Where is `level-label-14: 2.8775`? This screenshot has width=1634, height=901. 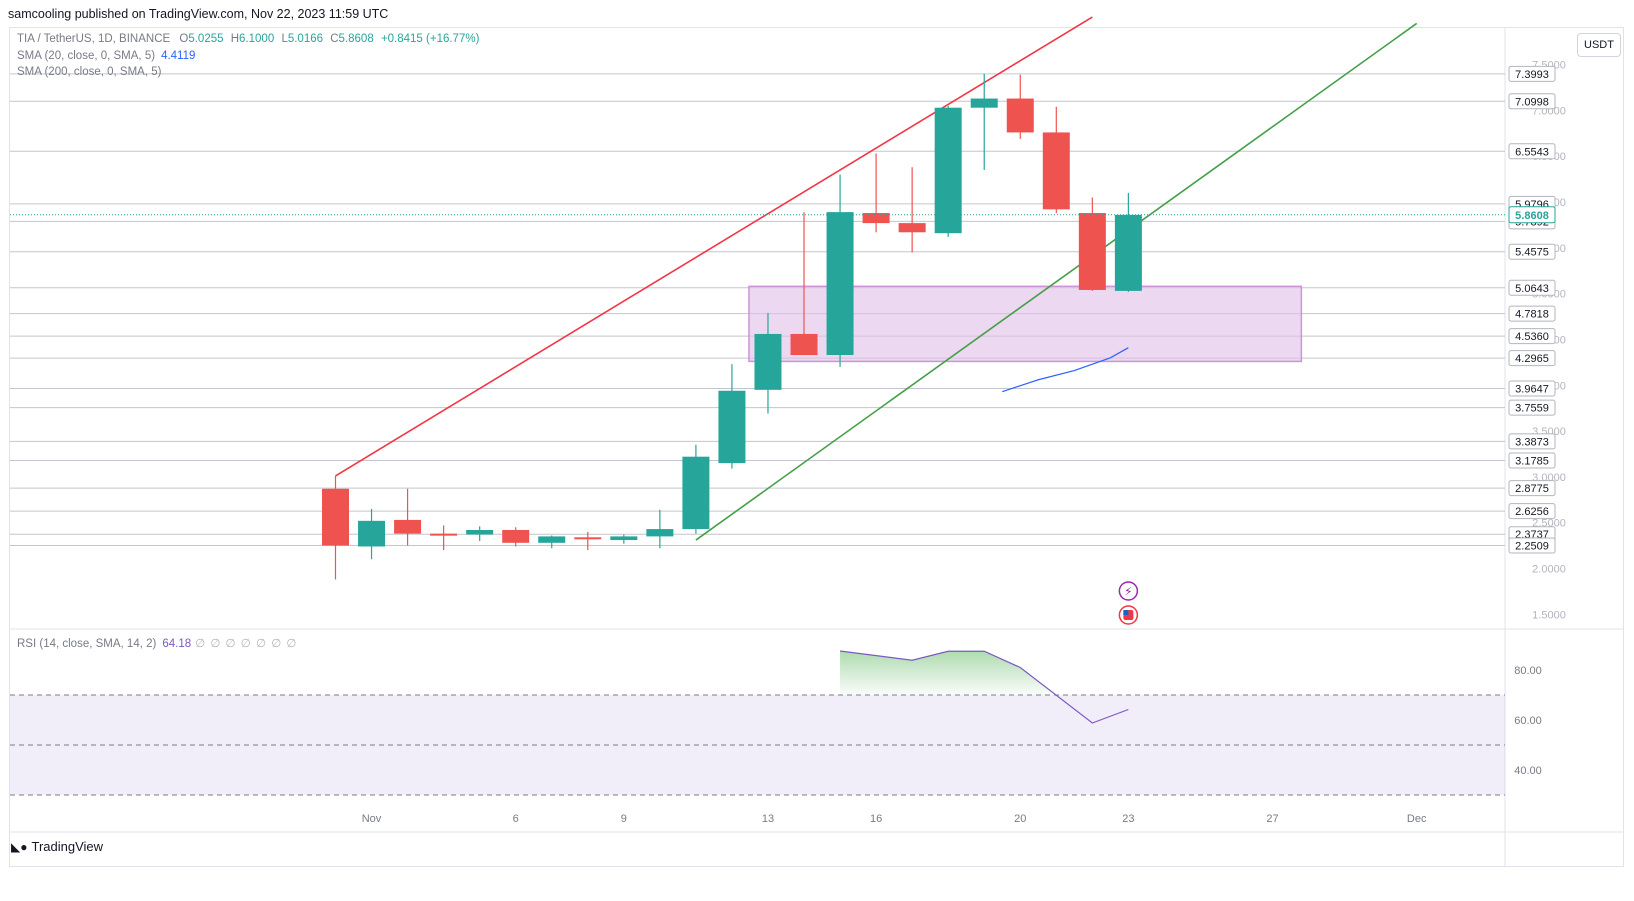
level-label-14: 2.8775 is located at coordinates (1532, 489).